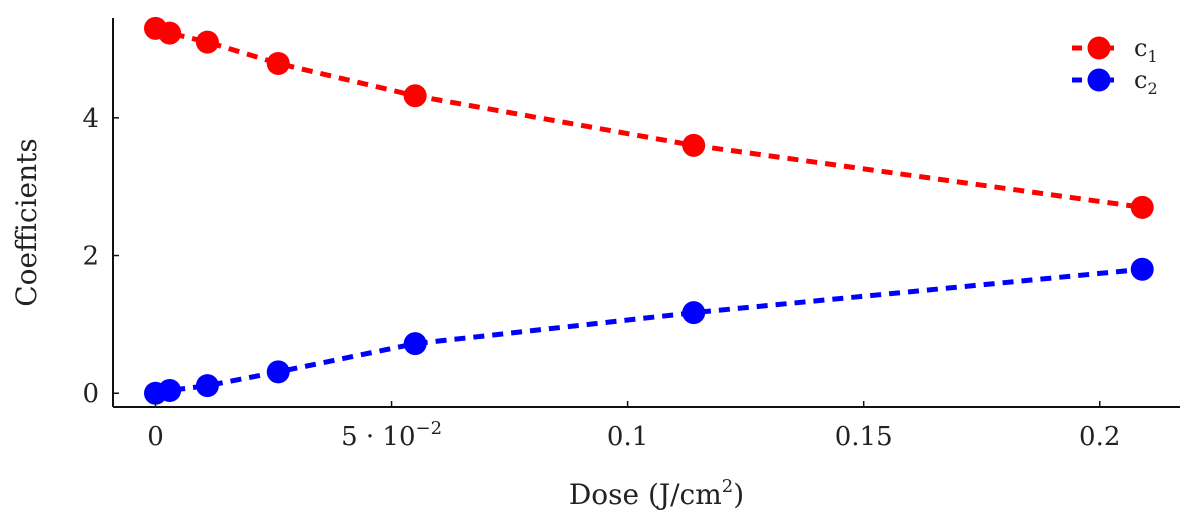 The image size is (1194, 514). Describe the element at coordinates (90, 394) in the screenshot. I see `y-tick-label: 0` at that location.